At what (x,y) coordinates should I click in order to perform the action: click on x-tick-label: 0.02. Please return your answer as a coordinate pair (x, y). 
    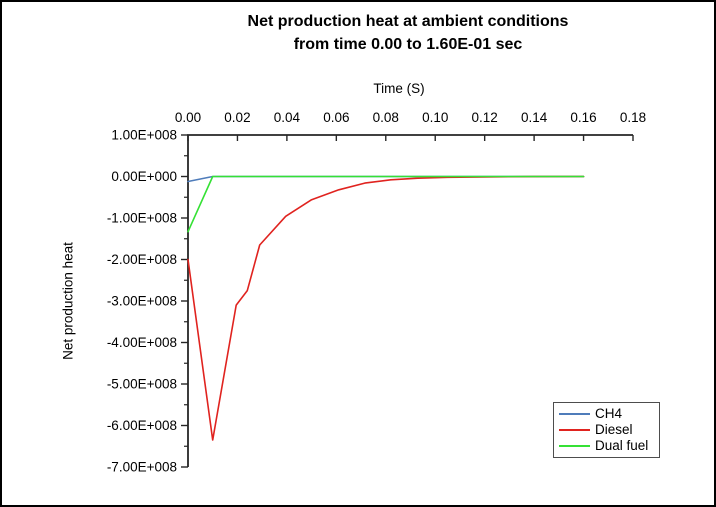
    Looking at the image, I should click on (237, 117).